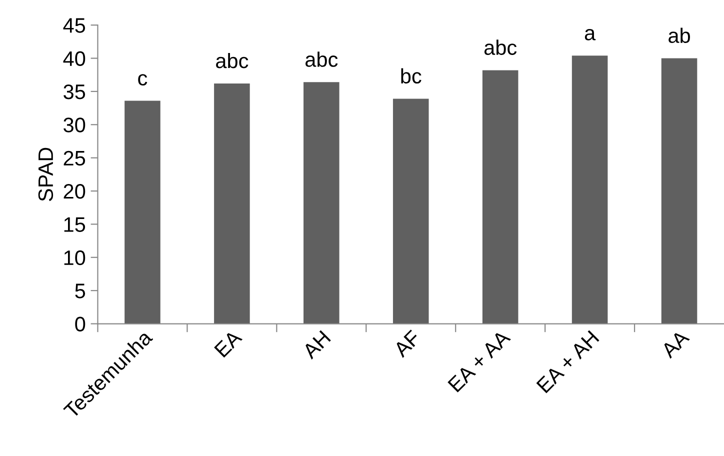 The image size is (724, 456). Describe the element at coordinates (75, 158) in the screenshot. I see `y-tick-label: 25` at that location.